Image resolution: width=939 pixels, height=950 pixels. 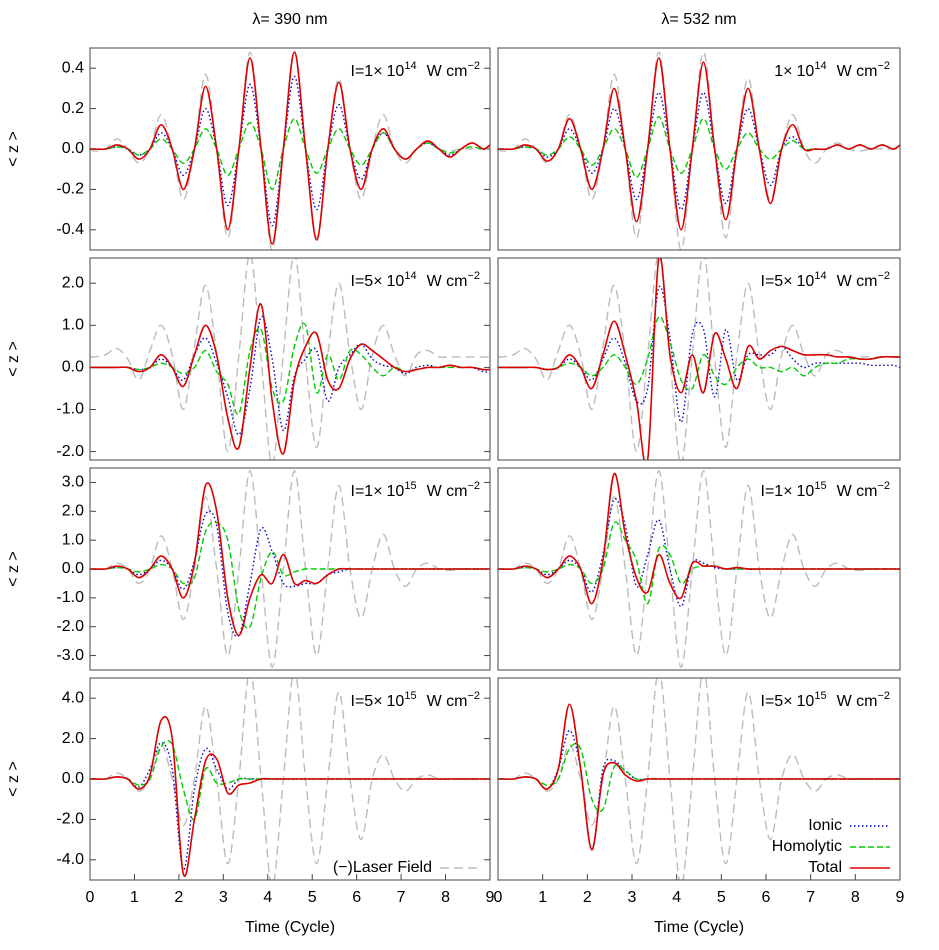 What do you see at coordinates (632, 897) in the screenshot?
I see `x-tick-label: 3` at bounding box center [632, 897].